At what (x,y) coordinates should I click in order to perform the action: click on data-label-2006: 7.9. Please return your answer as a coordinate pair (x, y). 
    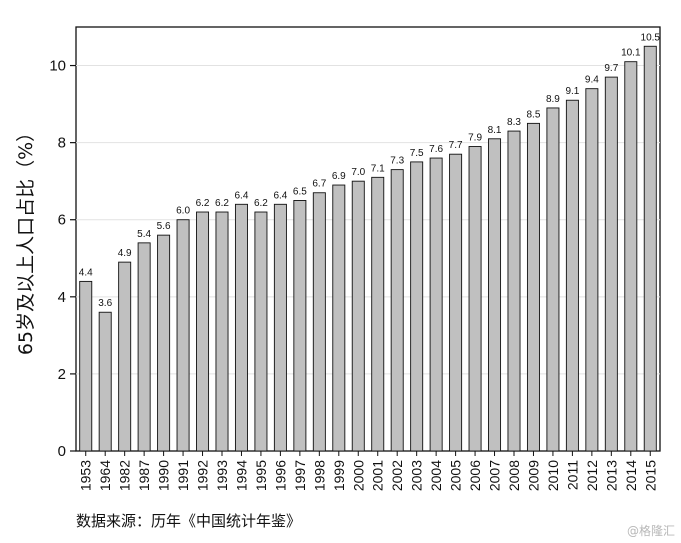
    Looking at the image, I should click on (475, 137).